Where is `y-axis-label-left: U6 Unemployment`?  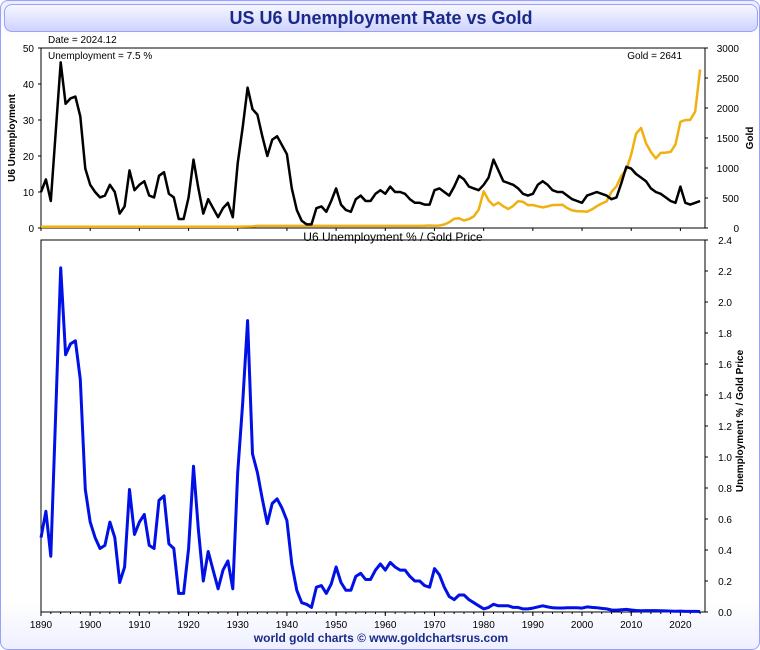
y-axis-label-left: U6 Unemployment is located at coordinates (12, 137).